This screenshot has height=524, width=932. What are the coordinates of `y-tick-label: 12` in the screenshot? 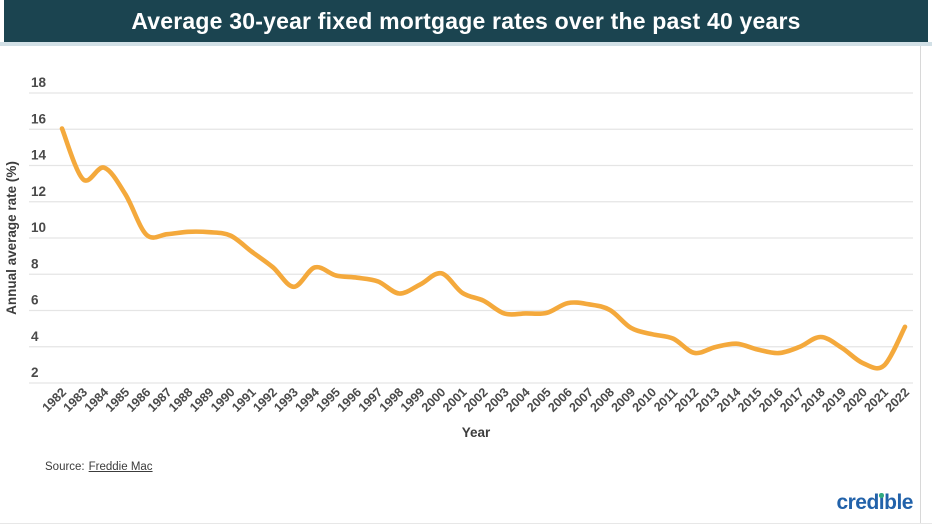 It's located at (38, 191).